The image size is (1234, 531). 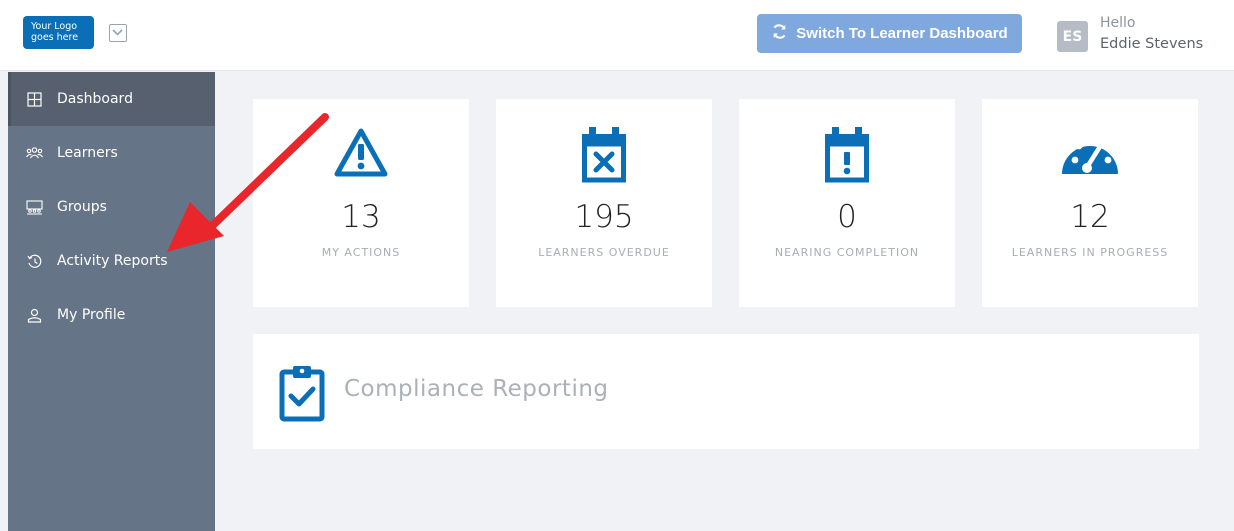 I want to click on stat-value: 13, so click(x=361, y=217).